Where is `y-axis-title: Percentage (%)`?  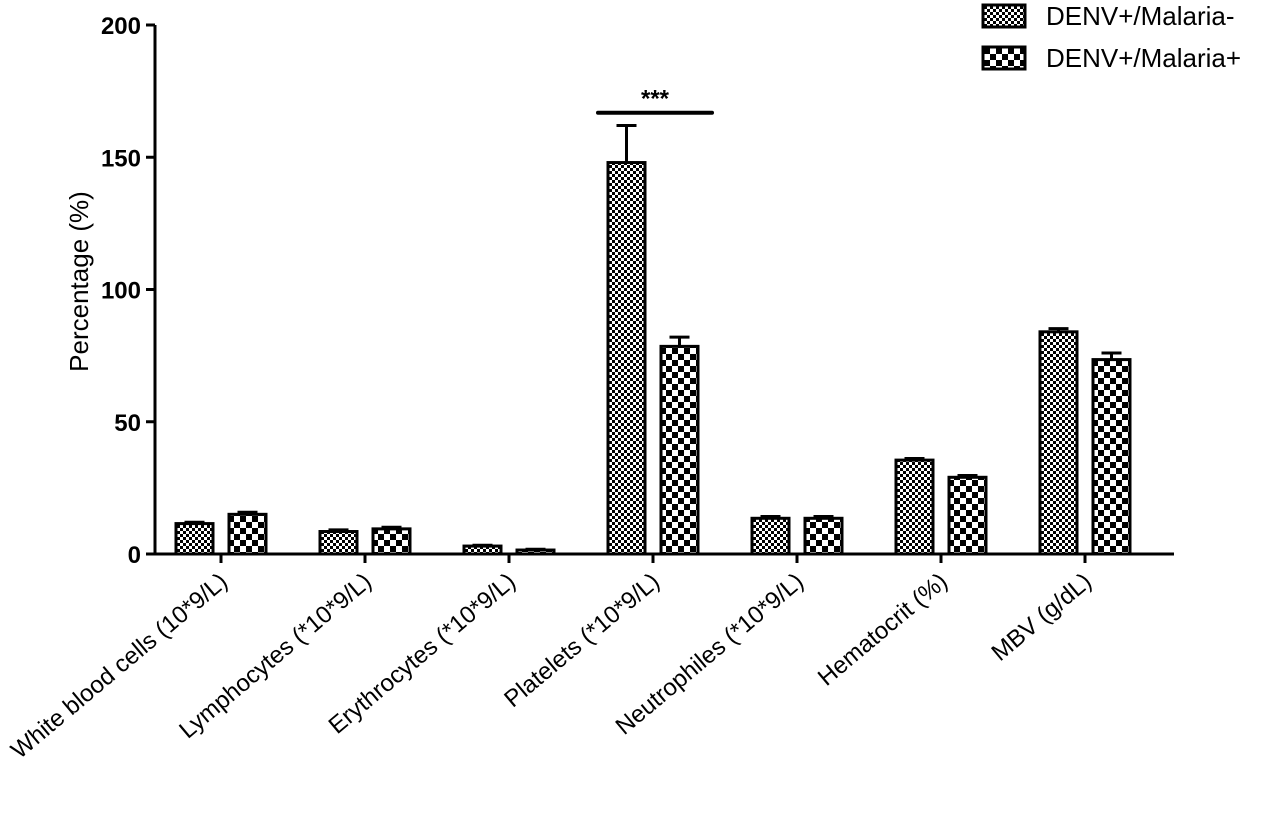
y-axis-title: Percentage (%) is located at coordinates (79, 281).